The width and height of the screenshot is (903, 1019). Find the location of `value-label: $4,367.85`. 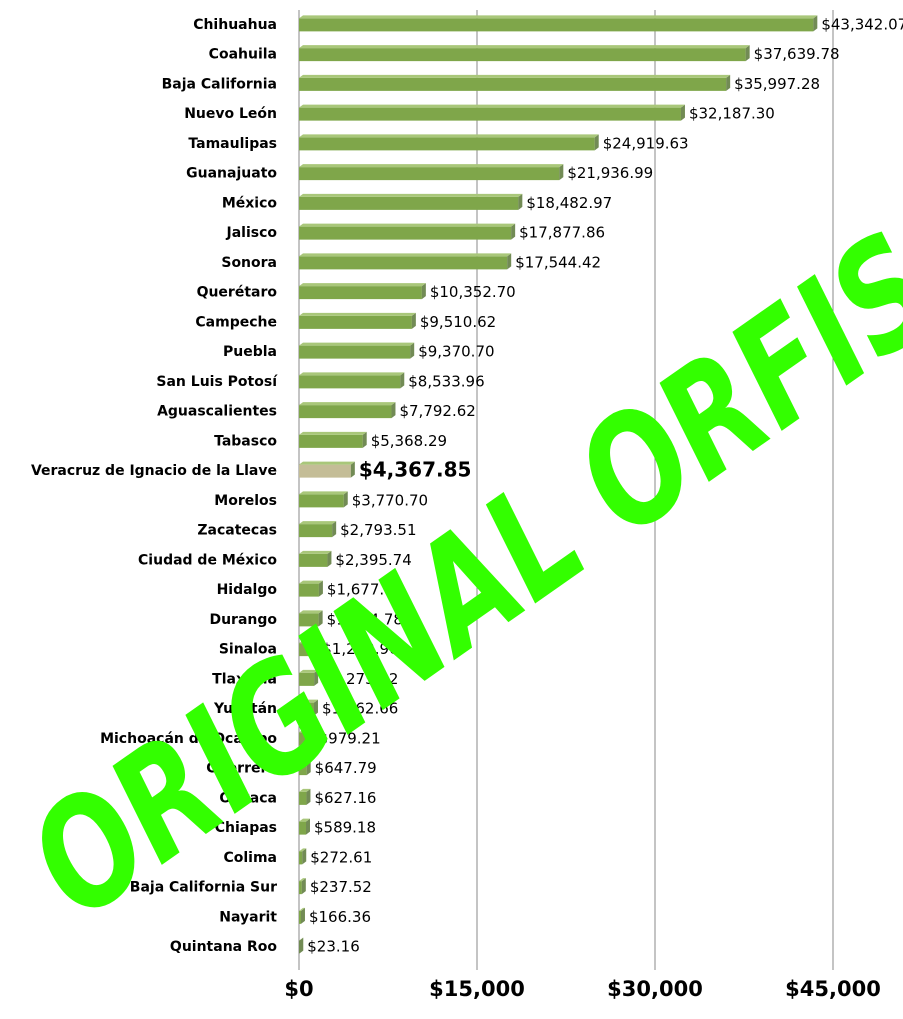

value-label: $4,367.85 is located at coordinates (415, 470).